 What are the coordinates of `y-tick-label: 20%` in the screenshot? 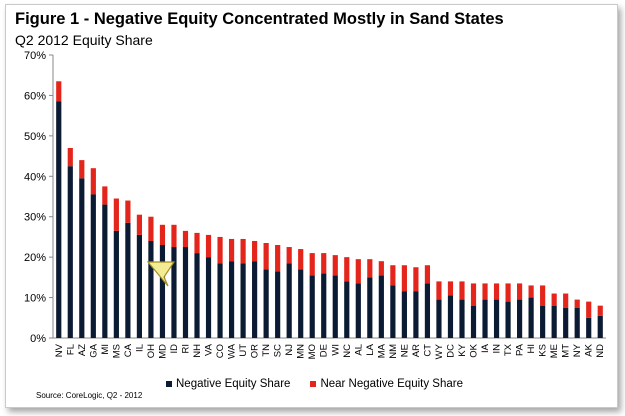 It's located at (35, 258).